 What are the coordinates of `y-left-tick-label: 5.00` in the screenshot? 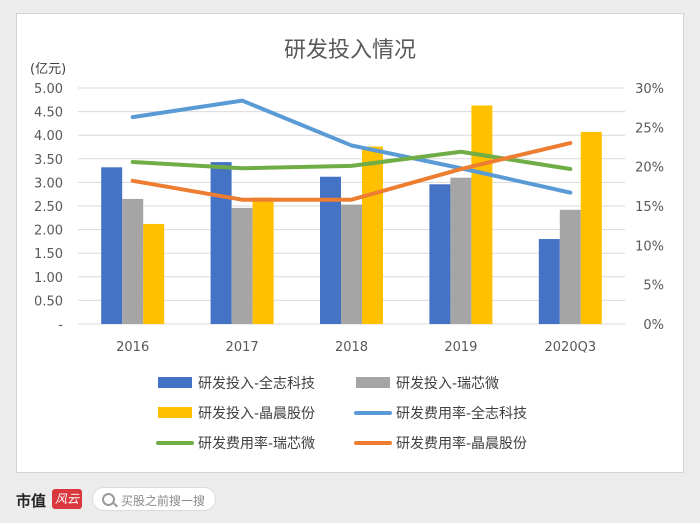 It's located at (48, 89).